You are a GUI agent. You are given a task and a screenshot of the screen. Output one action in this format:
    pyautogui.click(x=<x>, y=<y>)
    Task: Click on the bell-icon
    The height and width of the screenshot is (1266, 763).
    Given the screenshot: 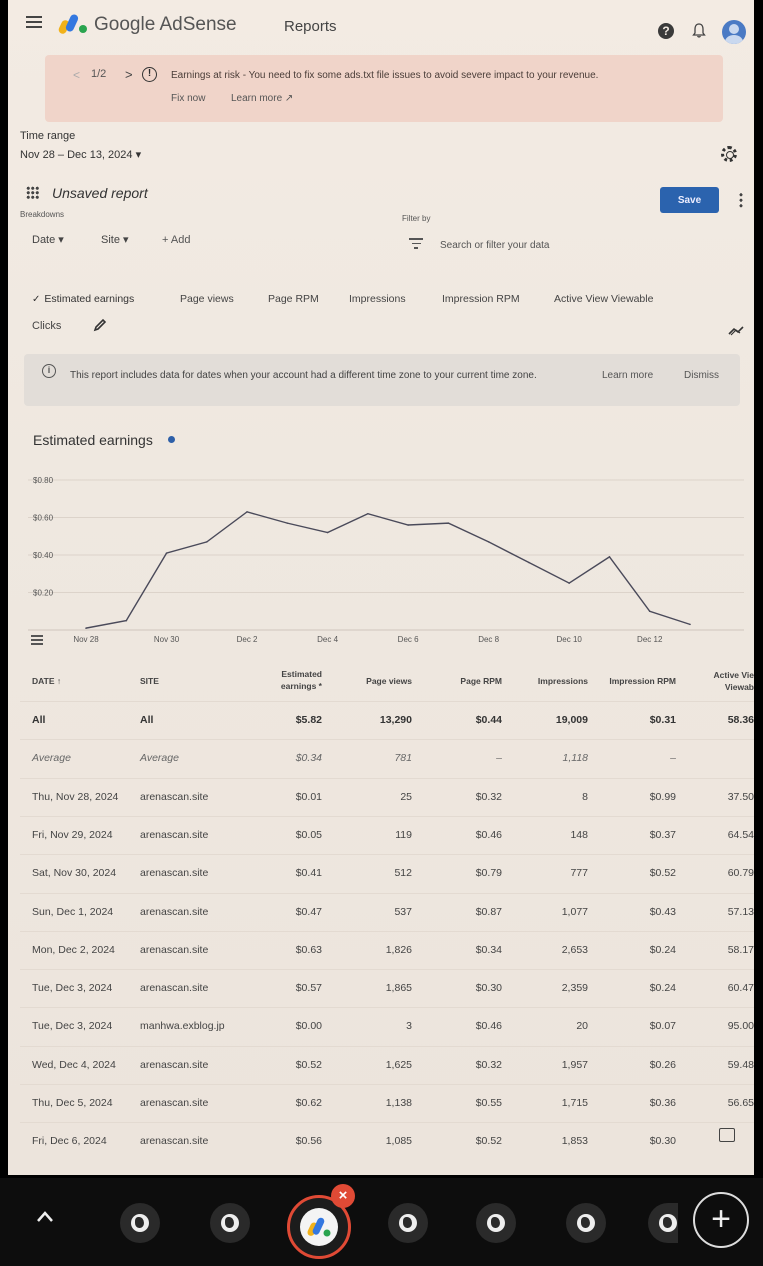 What is the action you would take?
    pyautogui.click(x=699, y=30)
    